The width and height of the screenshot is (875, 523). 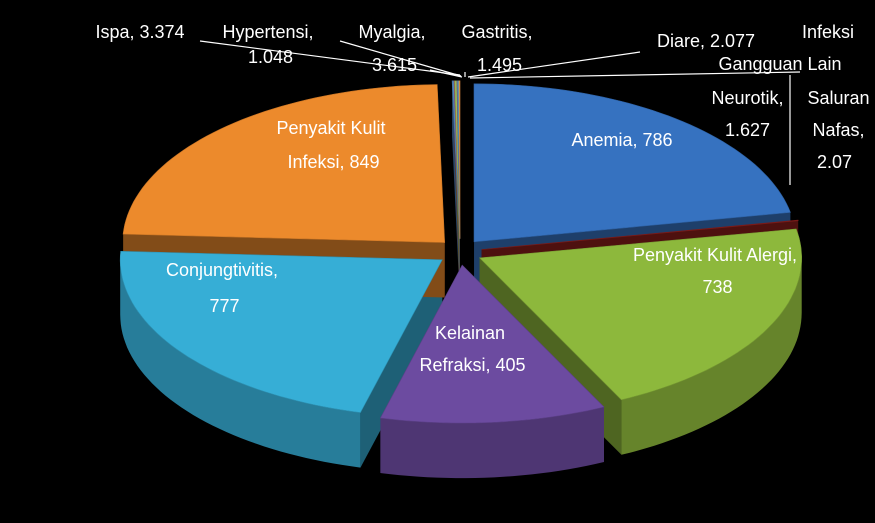 I want to click on data-label: Gangguan Lain Neurotik, 1.627, so click(x=773, y=97).